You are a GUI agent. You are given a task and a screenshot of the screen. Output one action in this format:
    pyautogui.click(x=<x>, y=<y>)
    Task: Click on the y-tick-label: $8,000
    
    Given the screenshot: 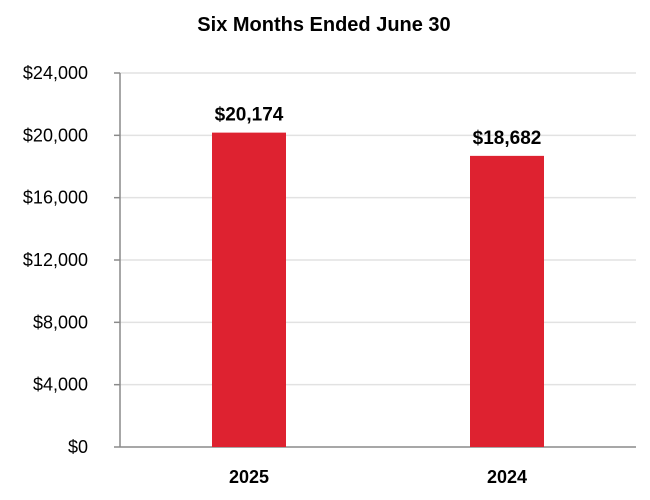 What is the action you would take?
    pyautogui.click(x=60, y=322)
    